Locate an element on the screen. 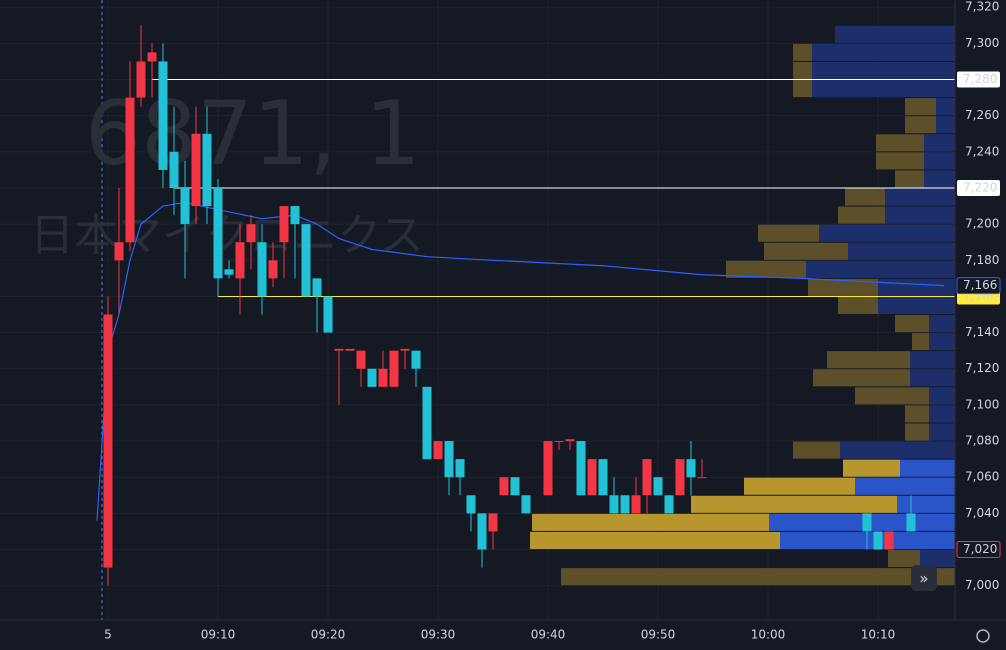  settings-button is located at coordinates (983, 636).